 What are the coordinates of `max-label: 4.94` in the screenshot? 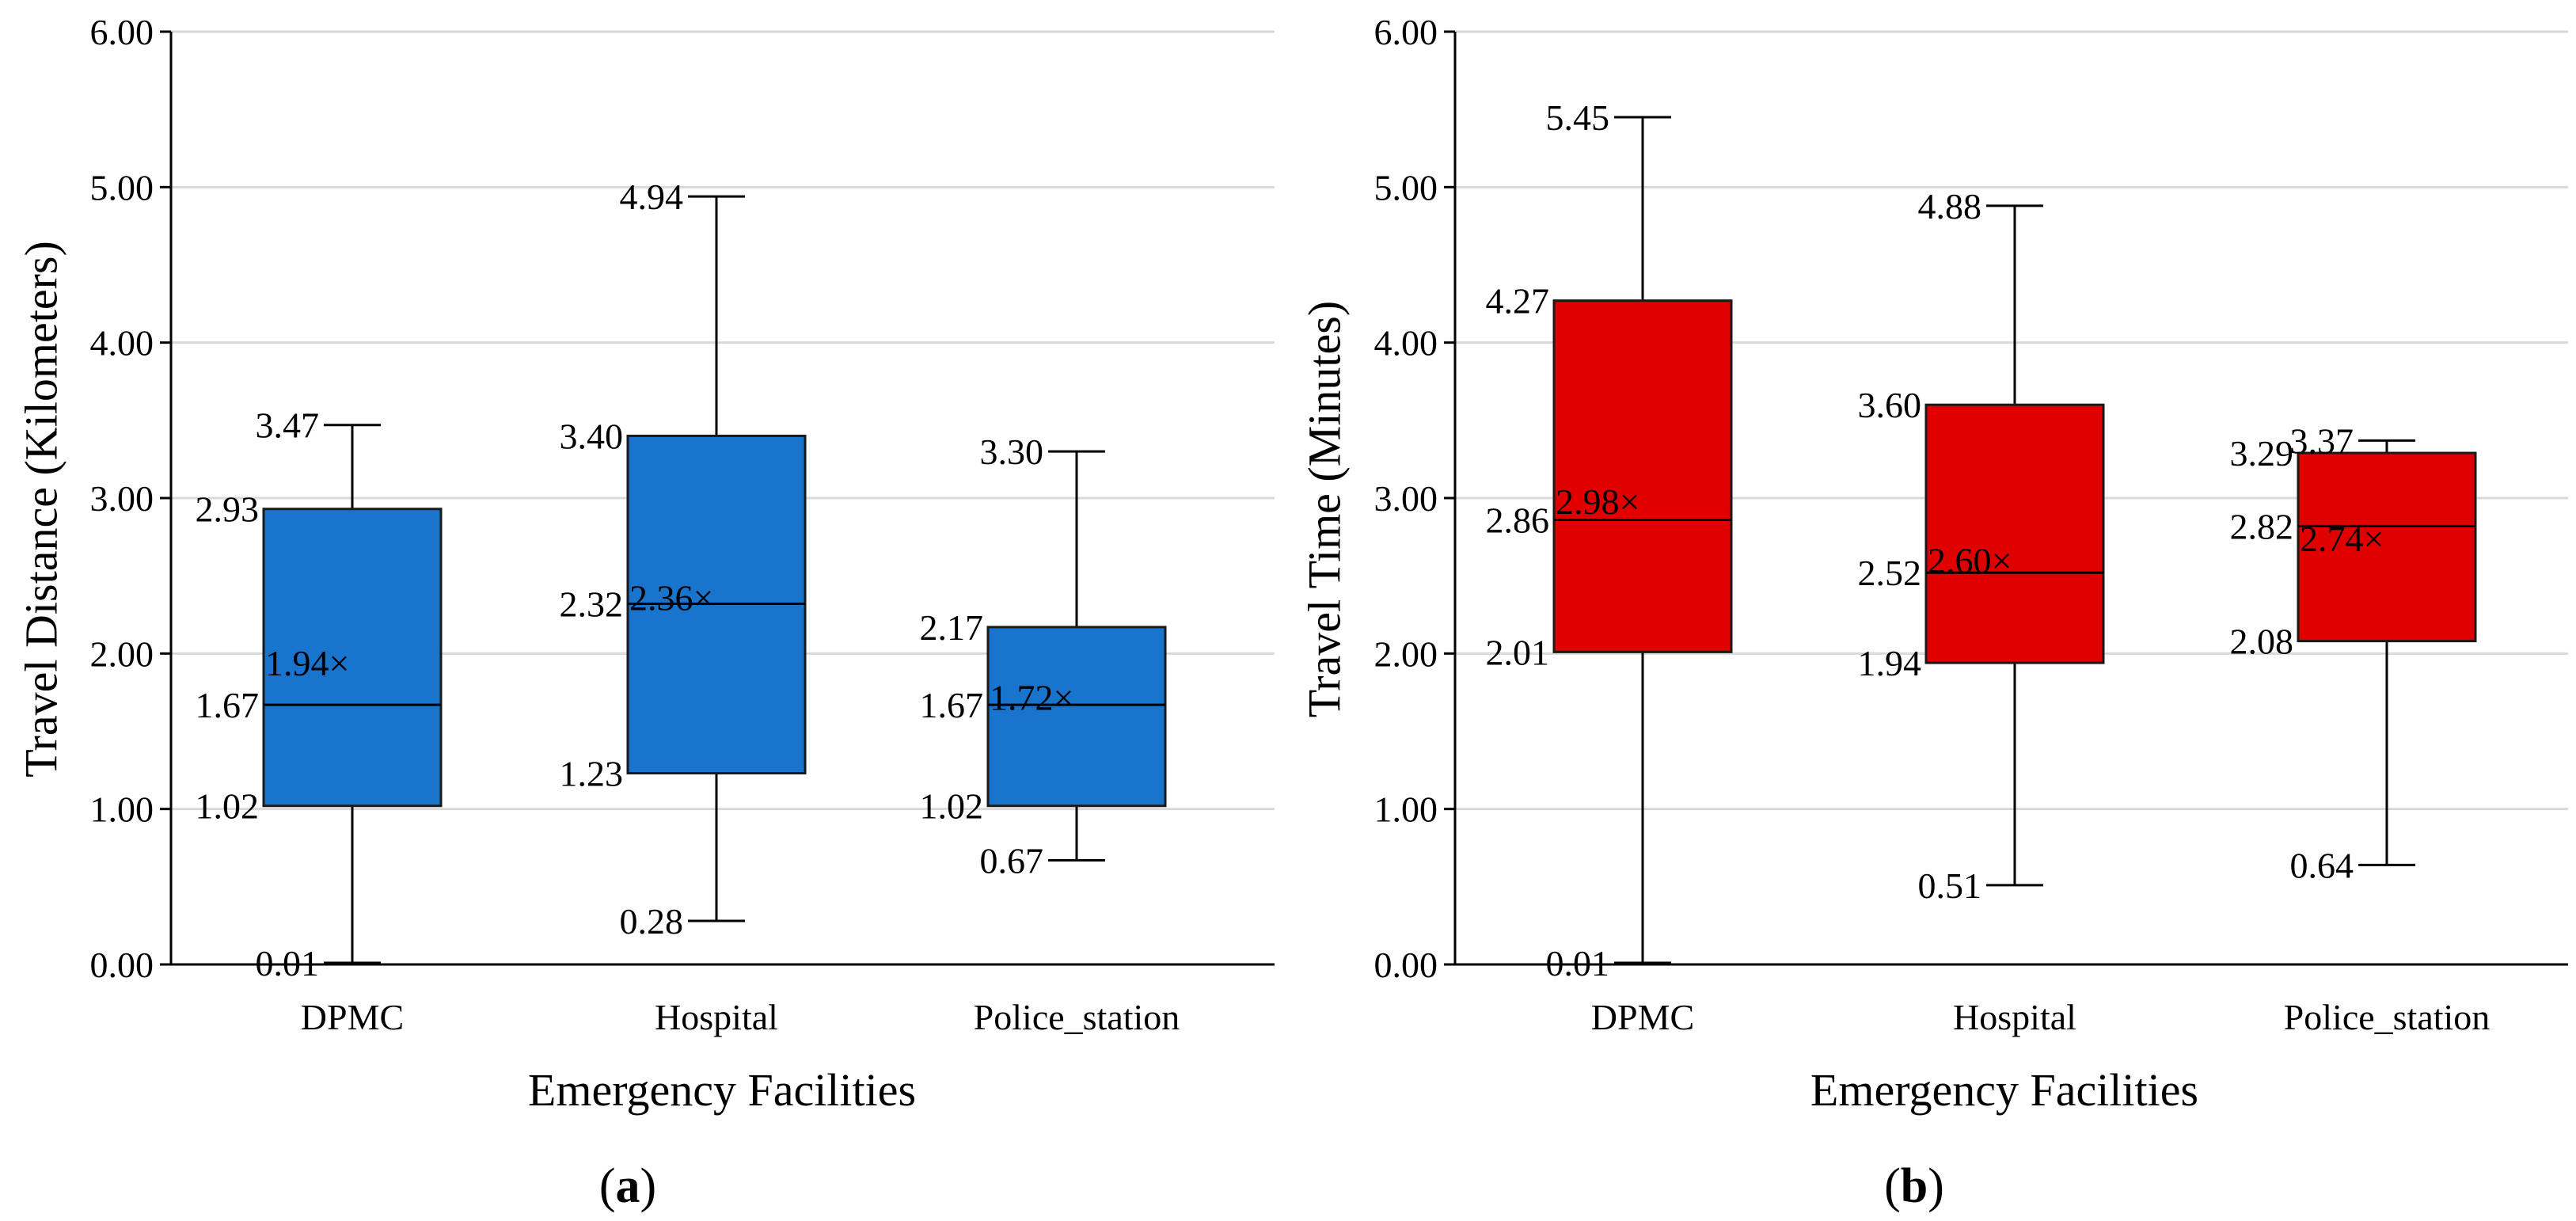 It's located at (652, 197).